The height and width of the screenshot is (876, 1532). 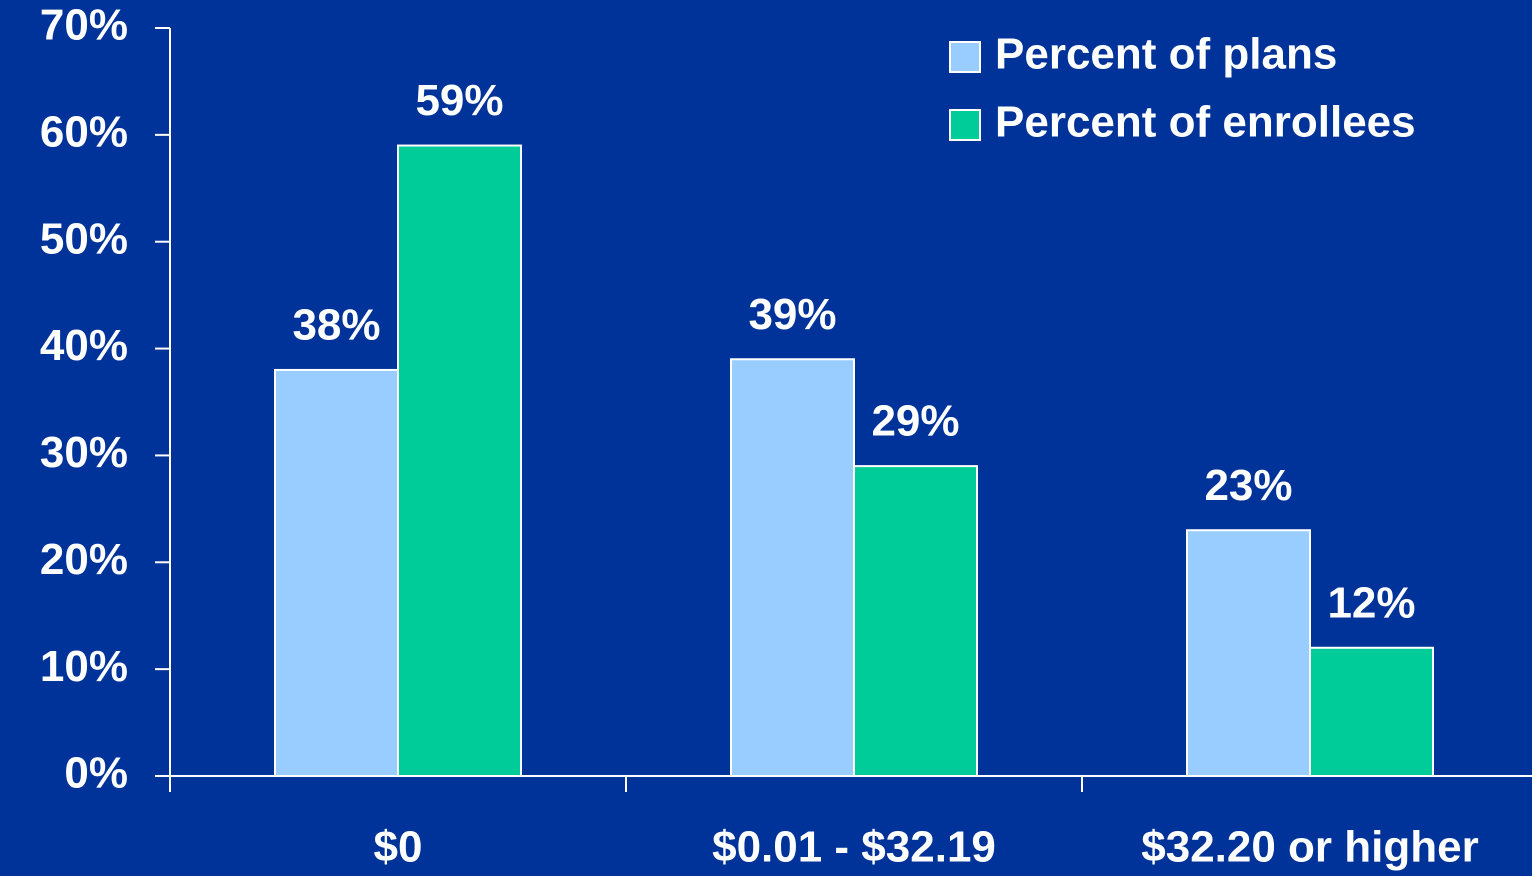 I want to click on data-label: 23%, so click(x=1248, y=485).